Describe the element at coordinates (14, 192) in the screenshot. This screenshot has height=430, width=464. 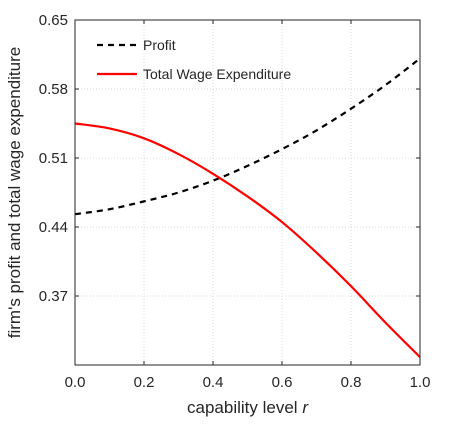
I see `y-axis-title: firm's profit and total wage expenditure` at that location.